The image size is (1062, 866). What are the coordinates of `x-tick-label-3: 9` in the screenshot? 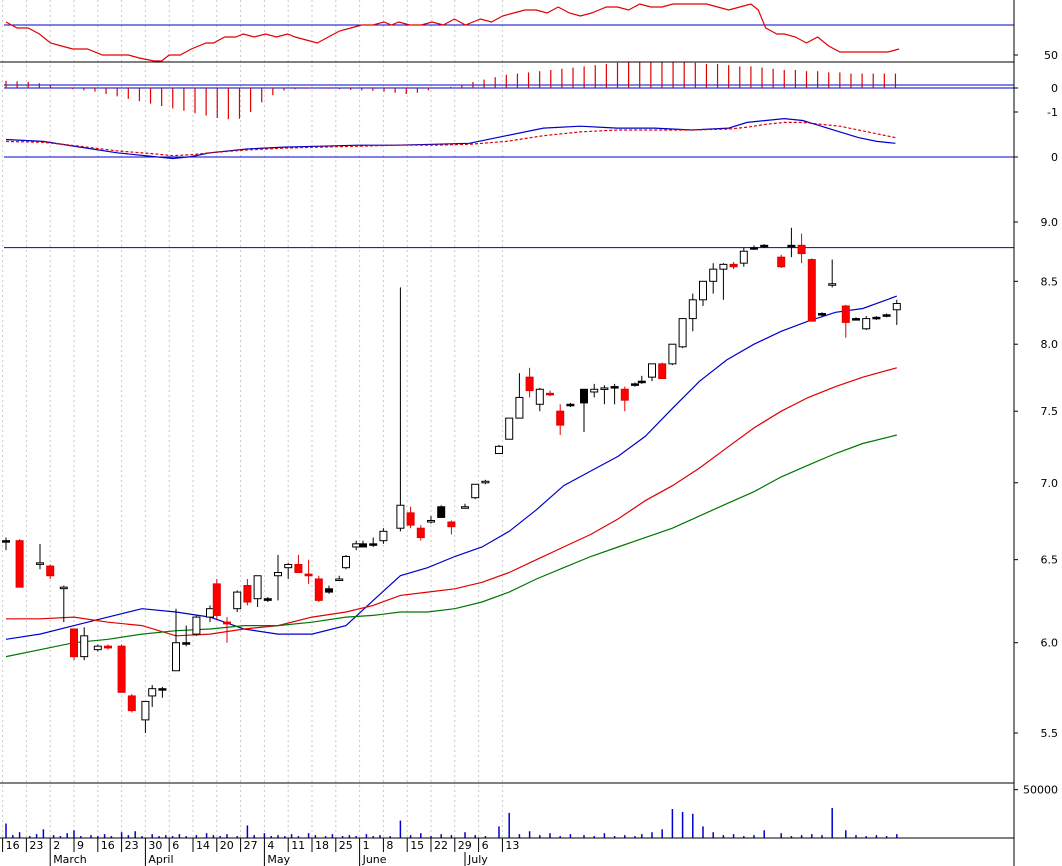 It's located at (80, 845).